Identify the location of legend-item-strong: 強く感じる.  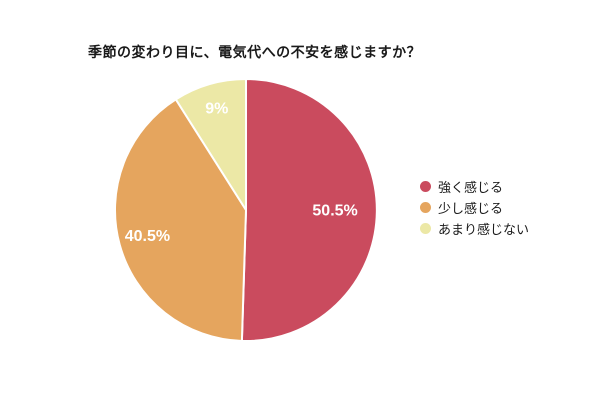
(474, 186).